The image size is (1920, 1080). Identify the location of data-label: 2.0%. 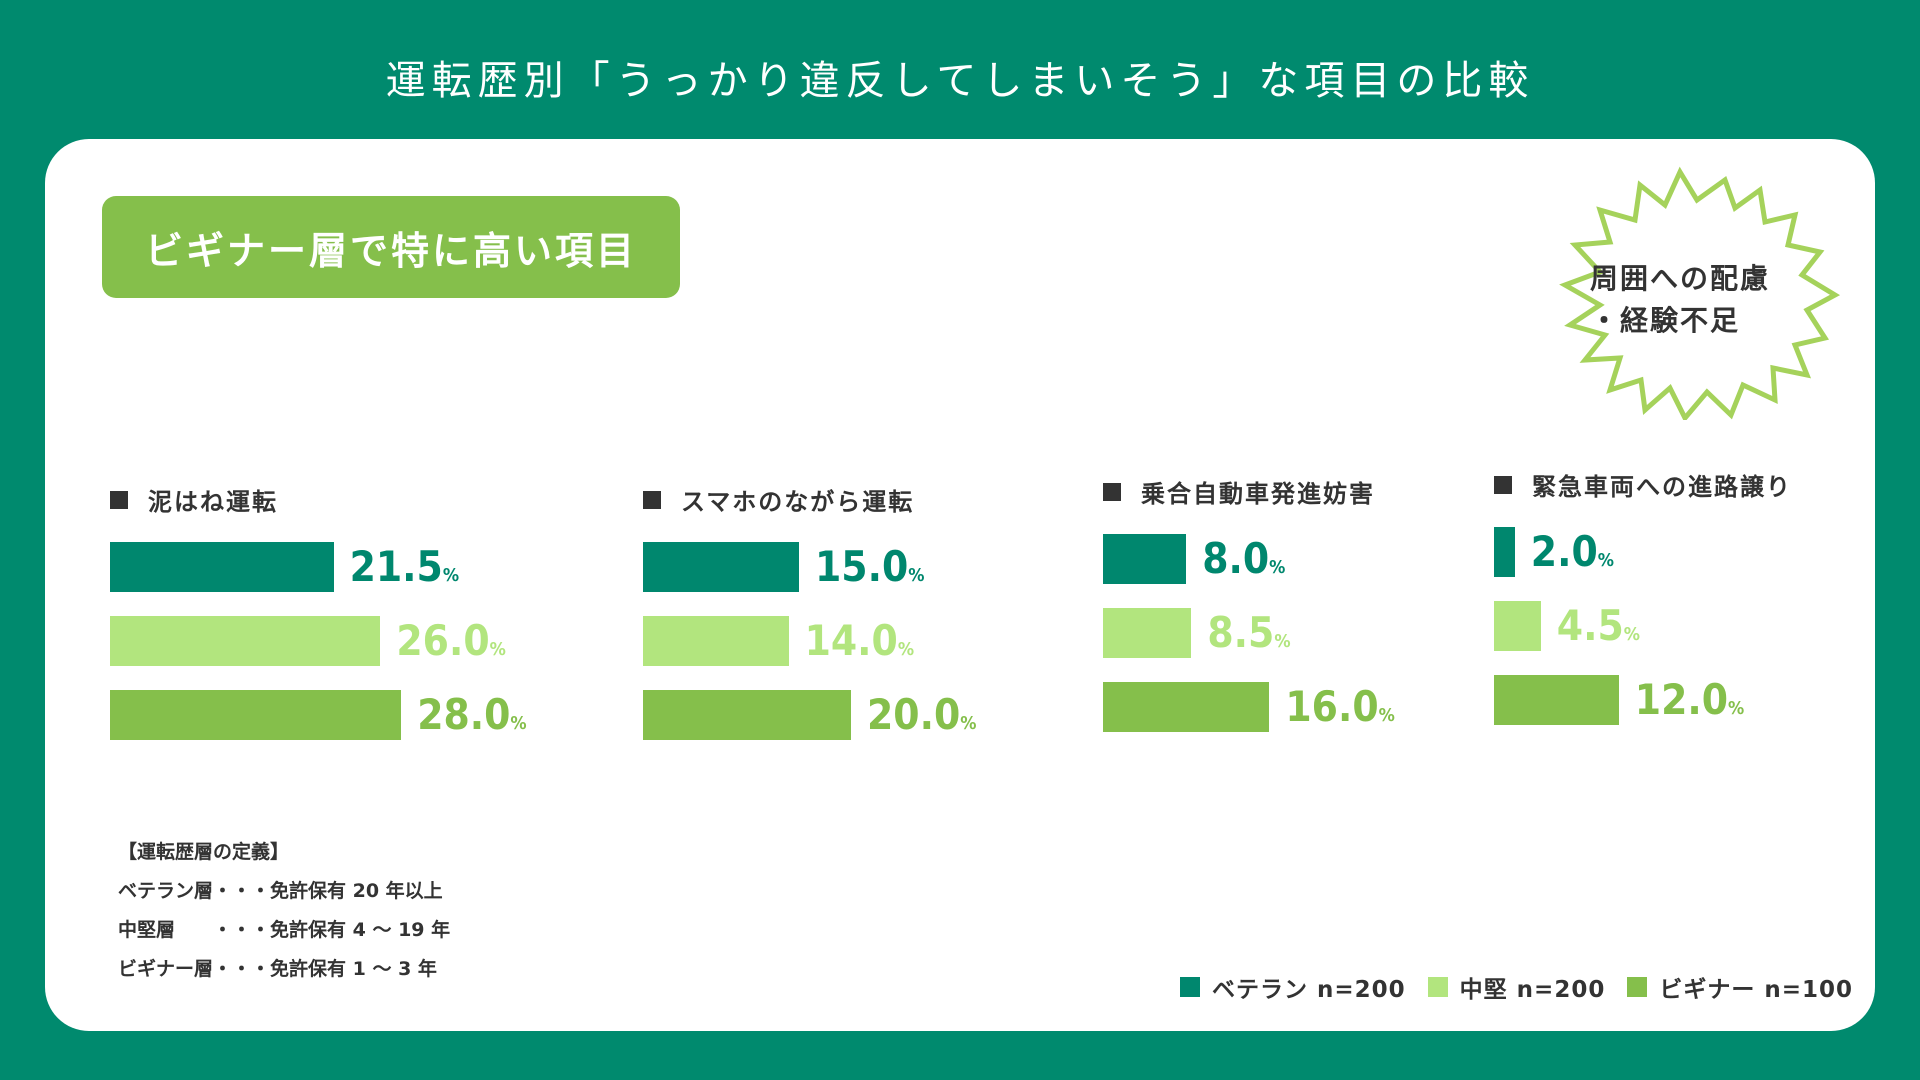
(1572, 551).